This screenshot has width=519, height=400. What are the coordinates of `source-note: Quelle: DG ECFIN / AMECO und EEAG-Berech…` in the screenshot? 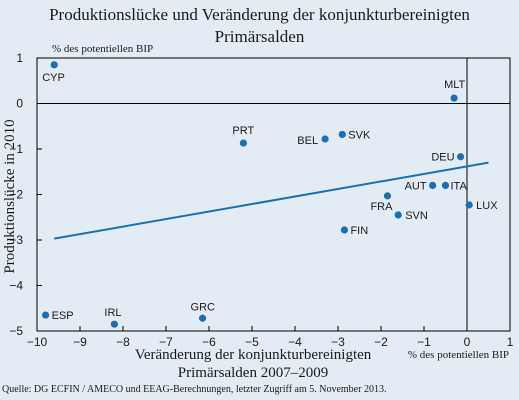 It's located at (194, 389).